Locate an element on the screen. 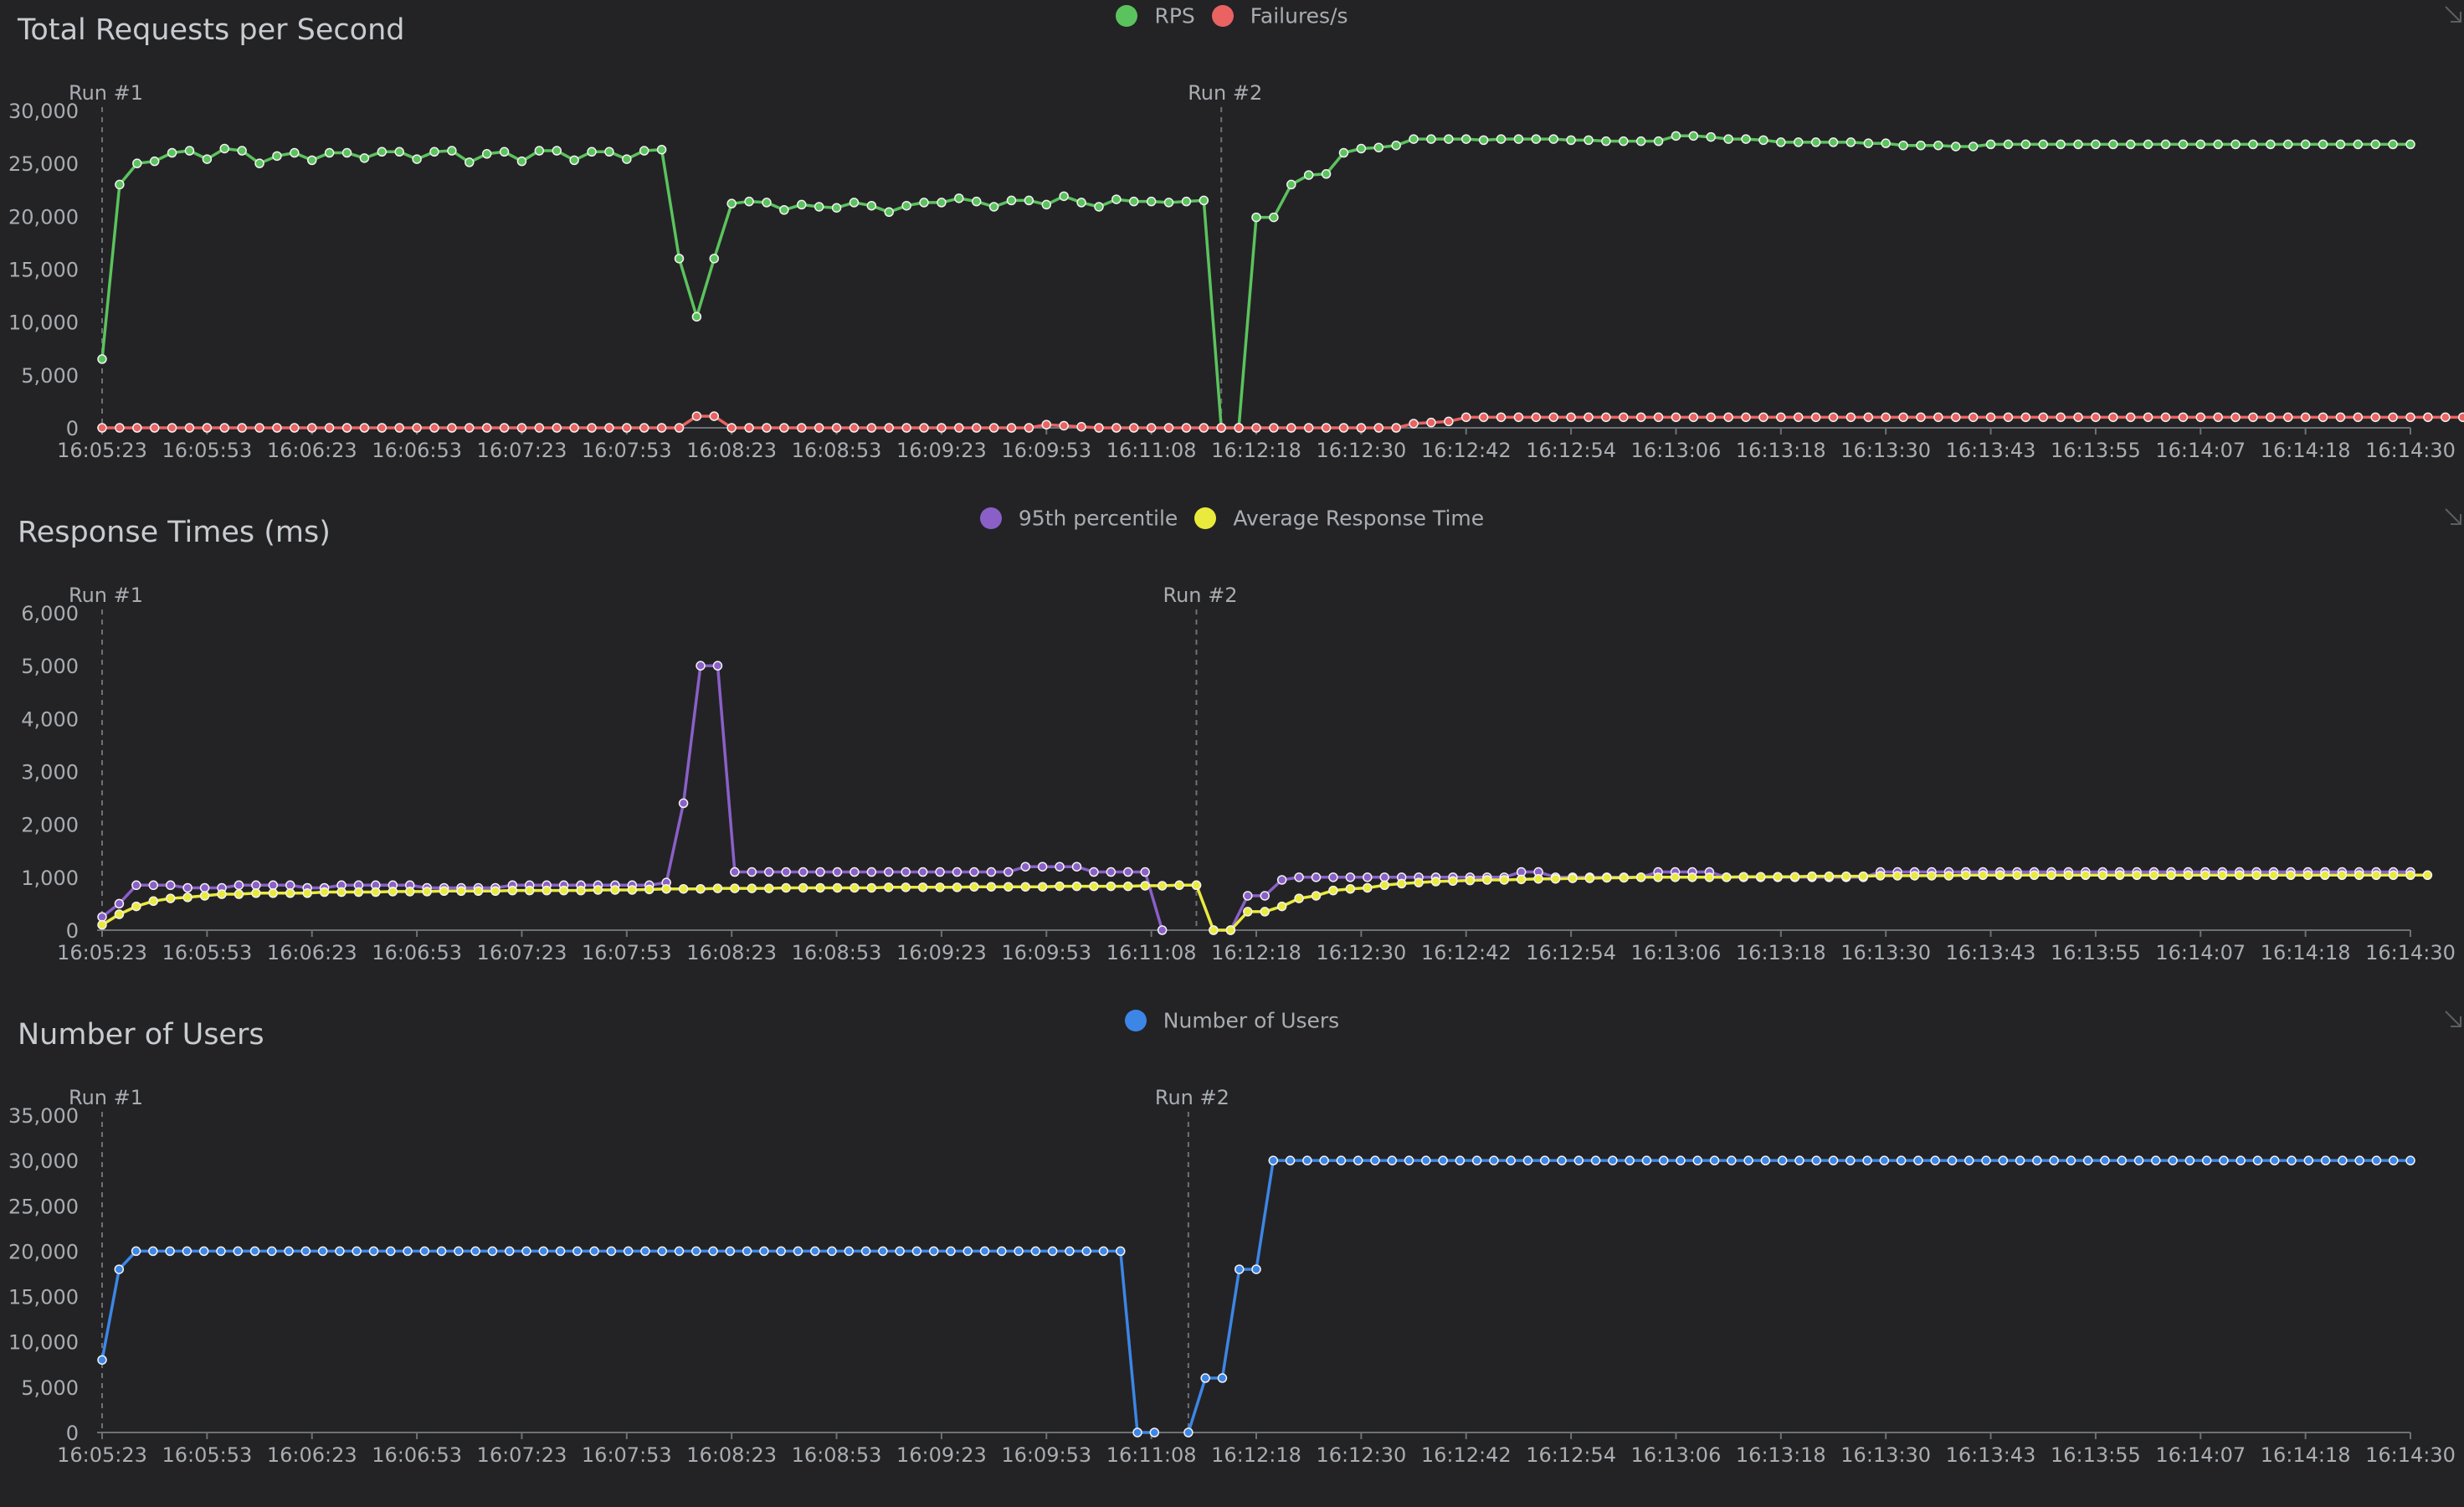  y-tick-label: 25,000 is located at coordinates (43, 164).